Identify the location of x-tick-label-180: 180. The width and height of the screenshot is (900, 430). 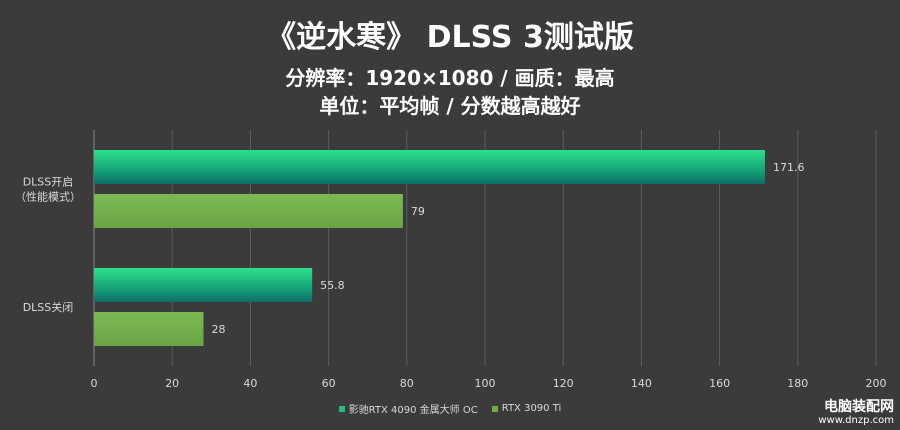
(797, 383).